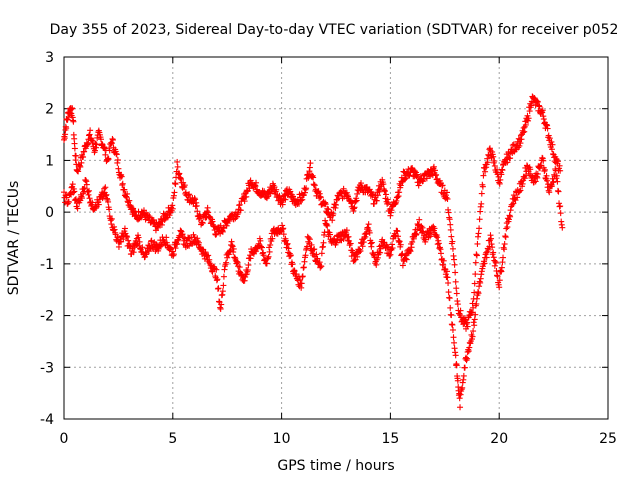 The image size is (640, 480). I want to click on x-tick-label: 5, so click(172, 439).